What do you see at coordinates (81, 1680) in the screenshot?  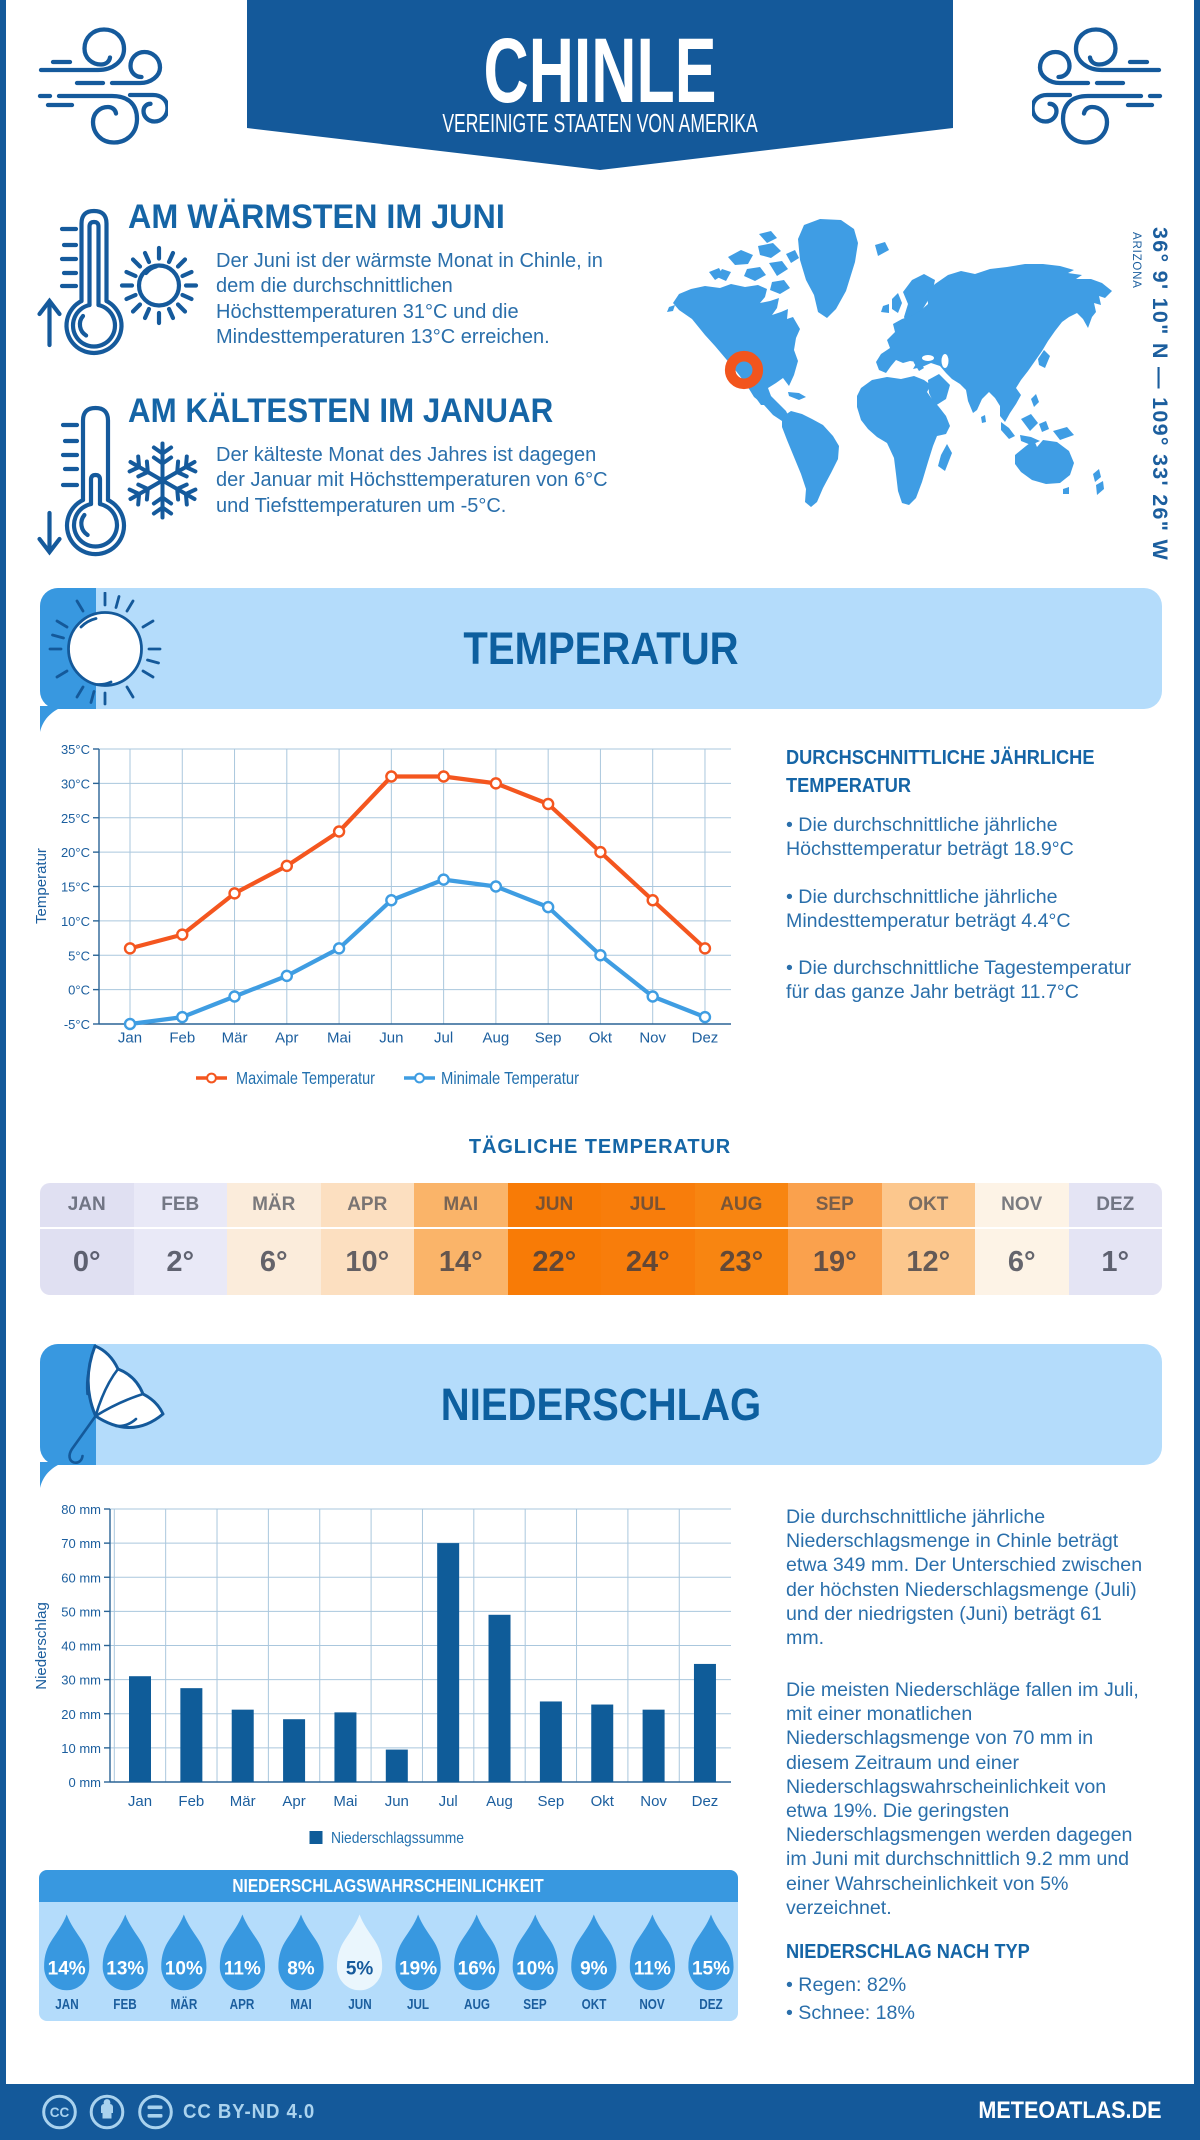 I see `svg-text: 30 mm` at bounding box center [81, 1680].